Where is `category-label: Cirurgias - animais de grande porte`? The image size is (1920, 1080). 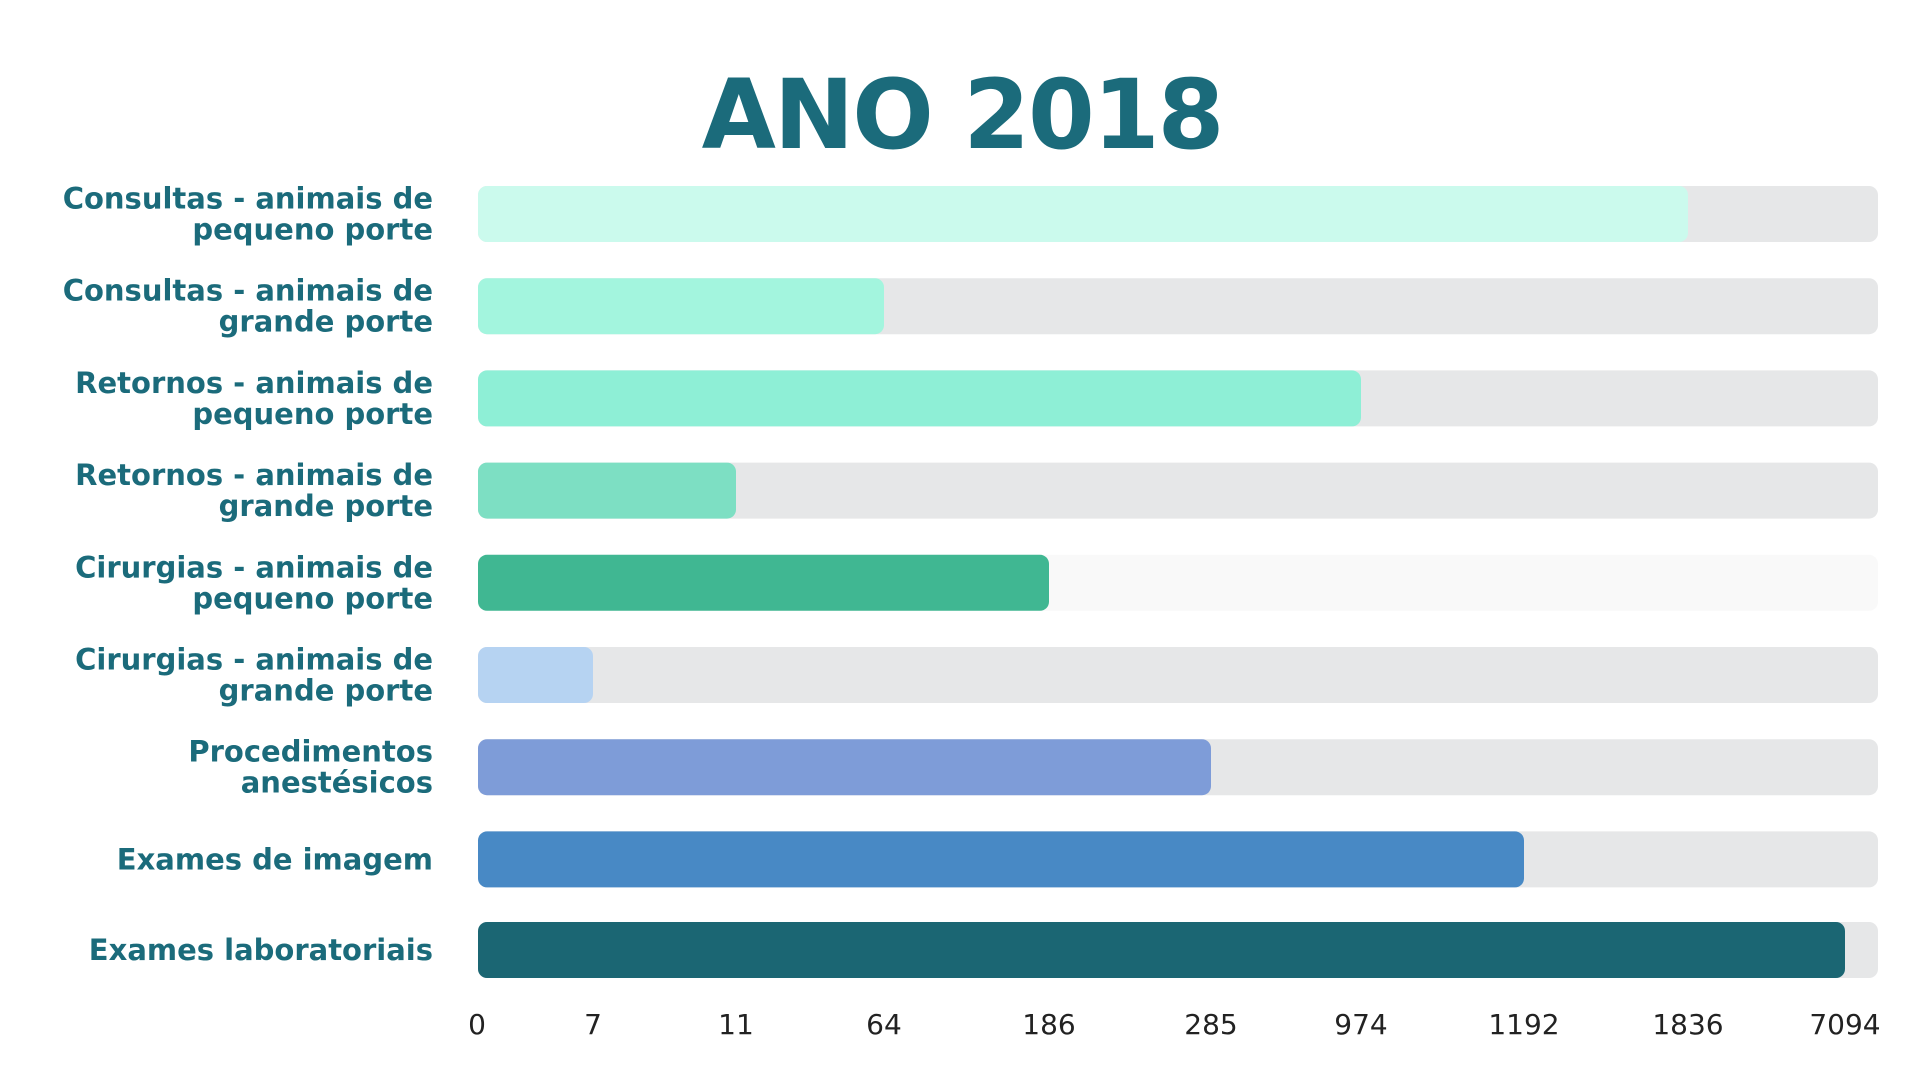
category-label: Cirurgias - animais de grande porte is located at coordinates (254, 675).